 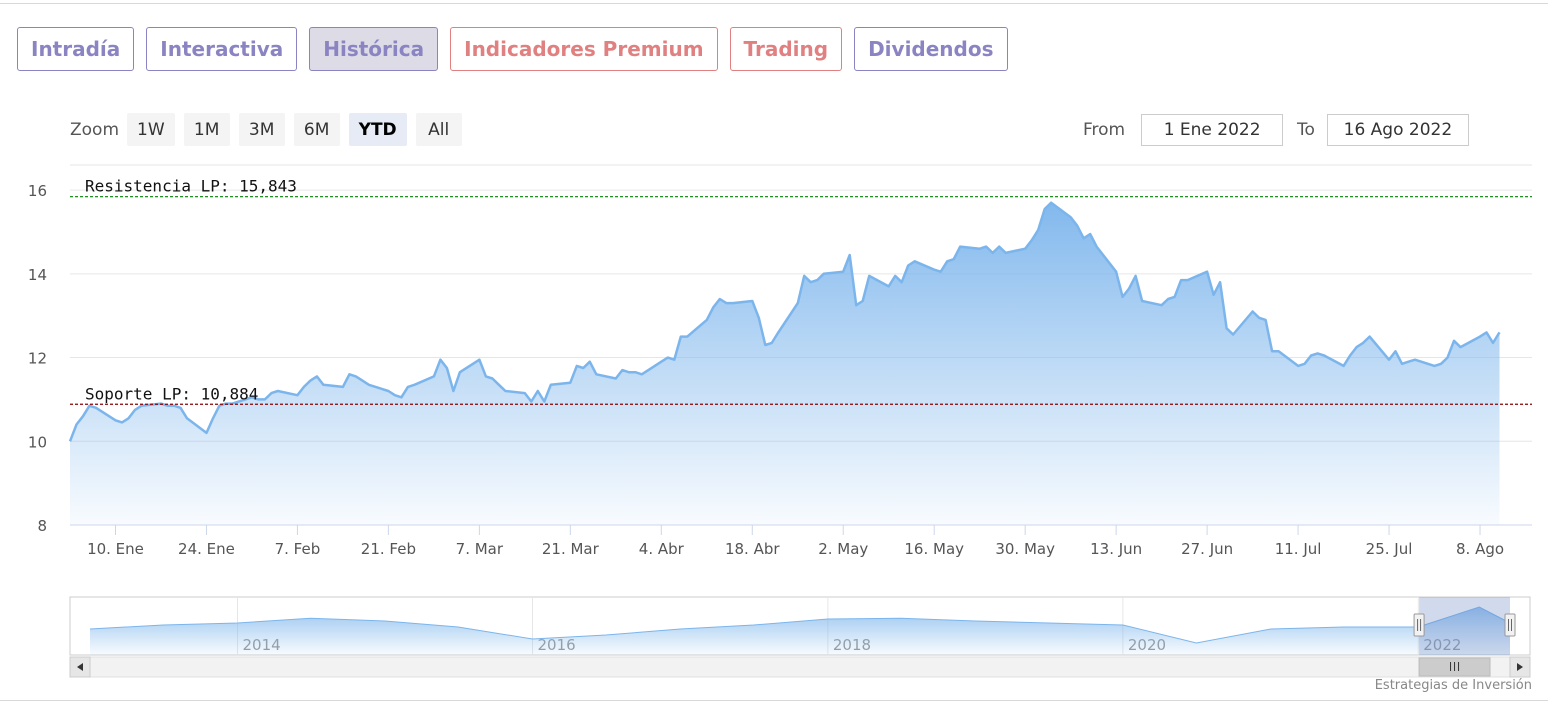 I want to click on x-tick-label: 25. Jul, so click(x=1389, y=549).